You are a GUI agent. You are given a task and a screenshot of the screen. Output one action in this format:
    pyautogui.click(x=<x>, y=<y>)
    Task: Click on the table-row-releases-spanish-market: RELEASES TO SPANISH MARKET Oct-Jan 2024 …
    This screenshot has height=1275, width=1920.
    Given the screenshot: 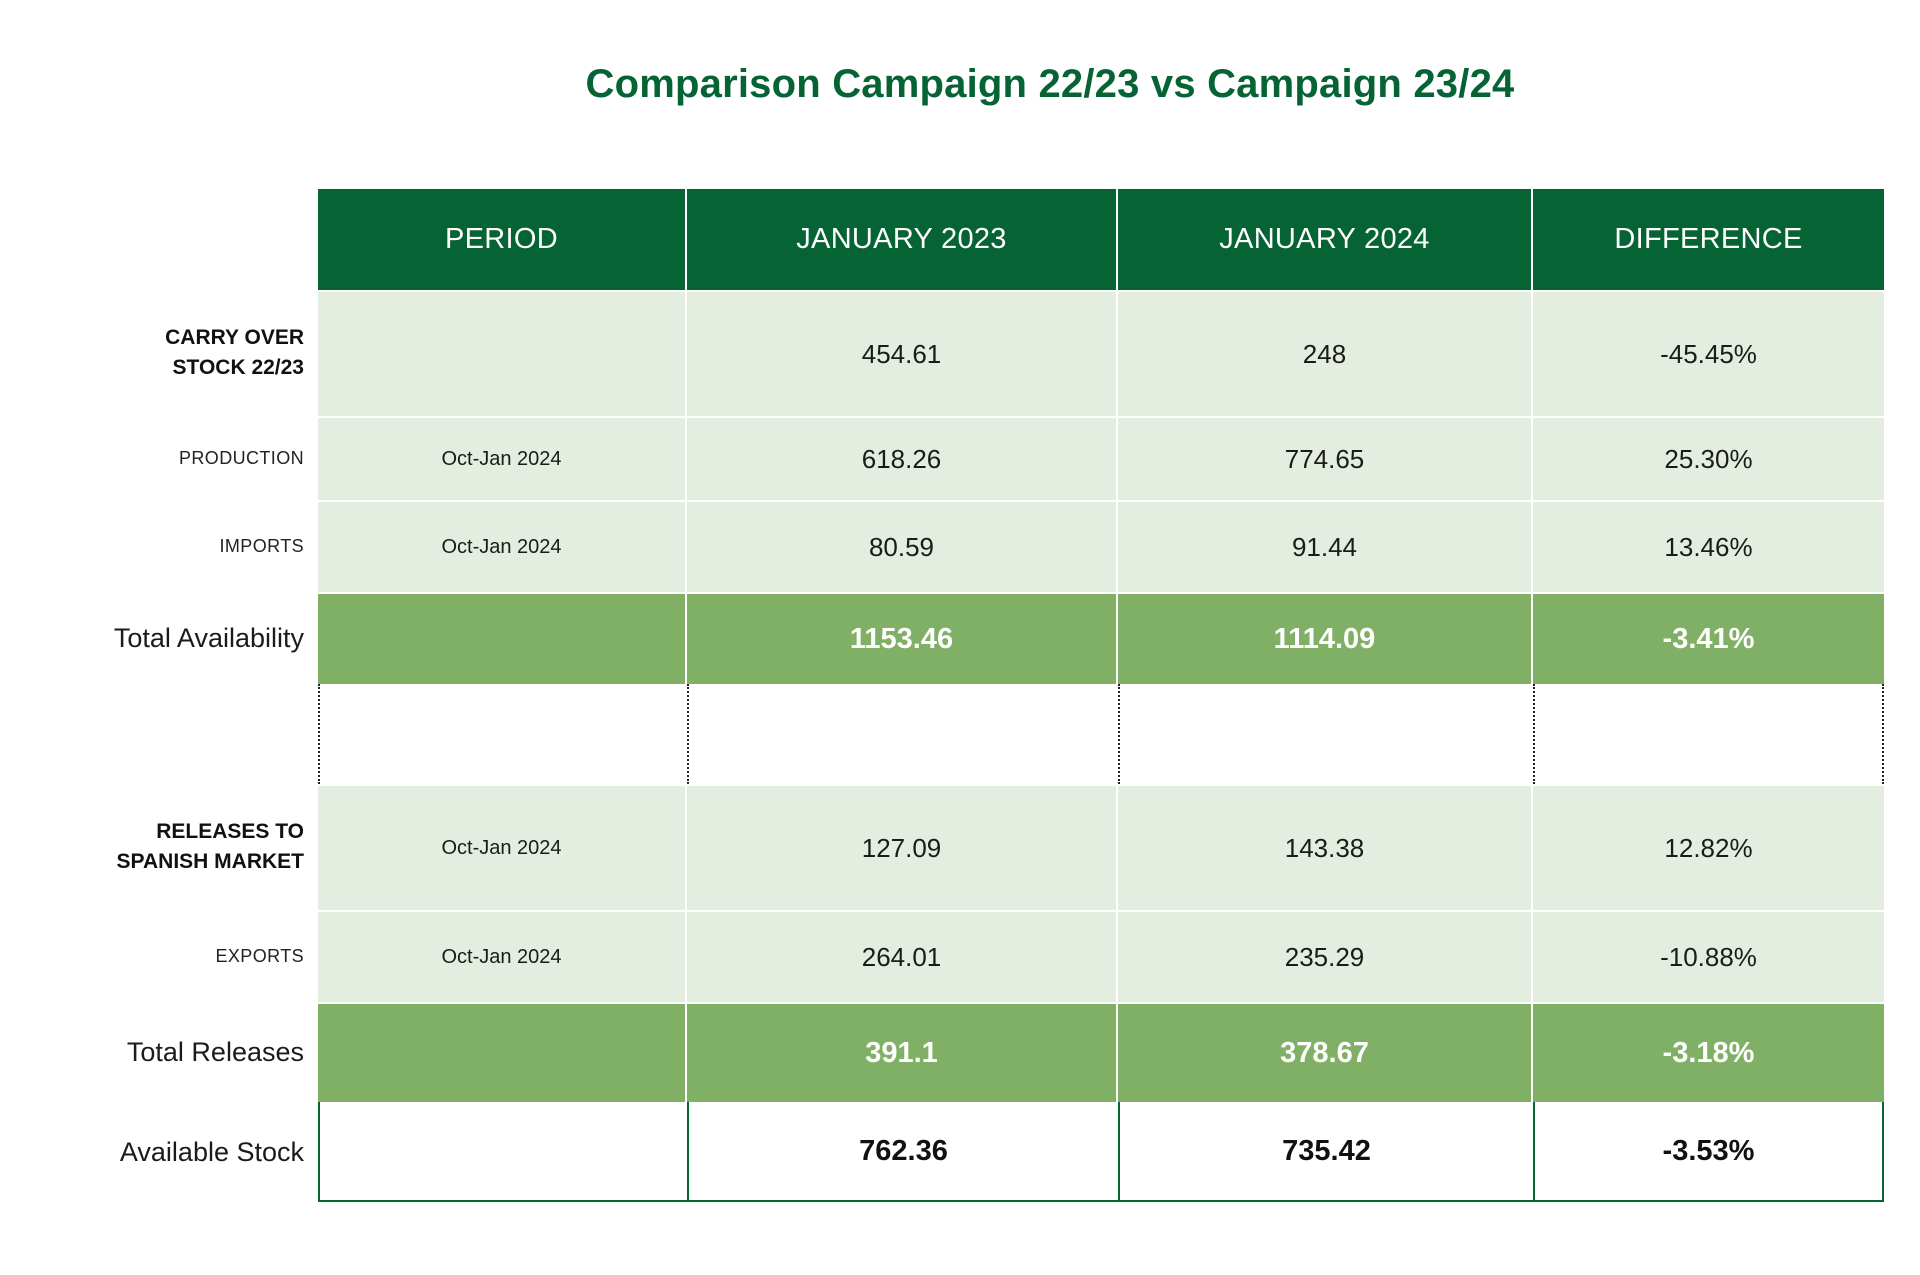 What is the action you would take?
    pyautogui.click(x=1000, y=847)
    